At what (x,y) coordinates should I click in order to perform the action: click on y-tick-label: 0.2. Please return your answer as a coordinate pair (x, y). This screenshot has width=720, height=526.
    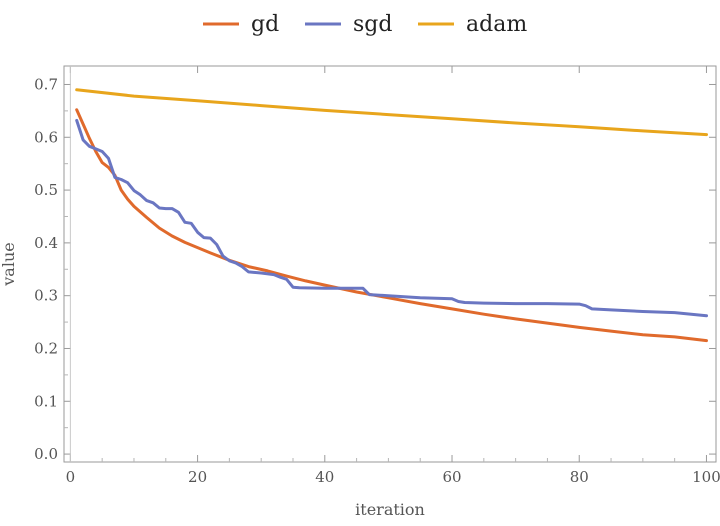
    Looking at the image, I should click on (46, 348).